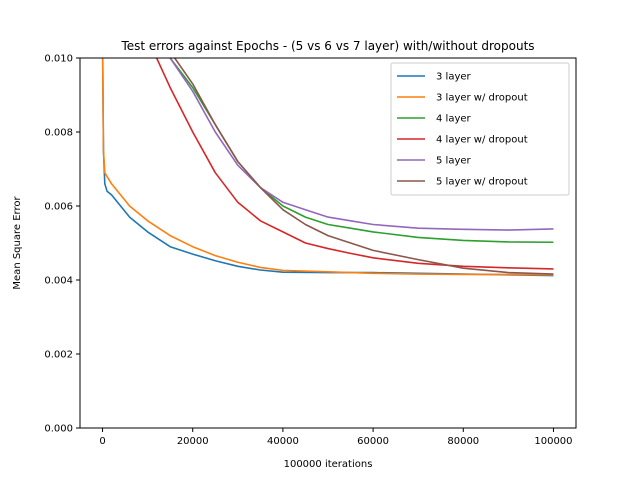 Image resolution: width=640 pixels, height=480 pixels. Describe the element at coordinates (58, 207) in the screenshot. I see `y-tick-label: 0.006` at that location.